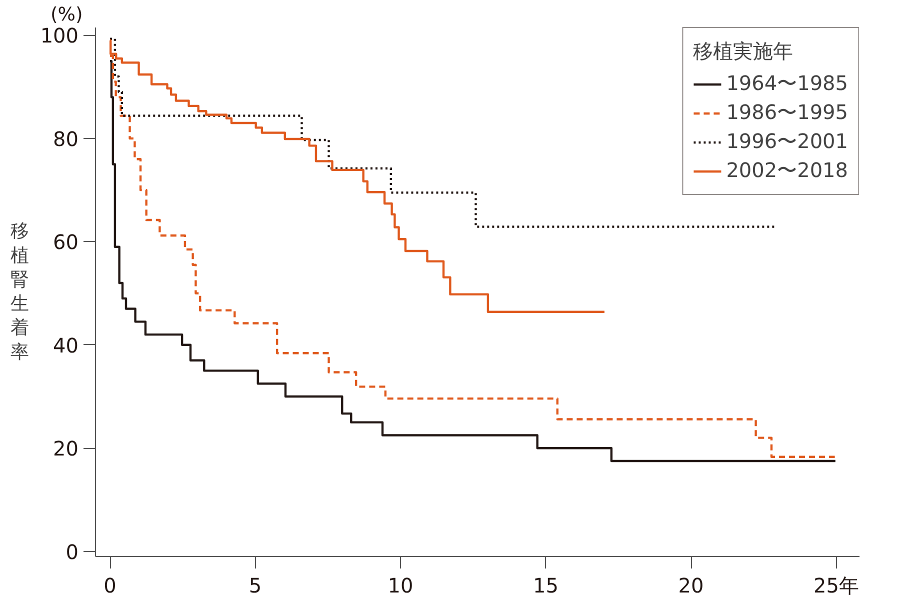 The image size is (914, 601). I want to click on legend-title: 移植実施年, so click(743, 51).